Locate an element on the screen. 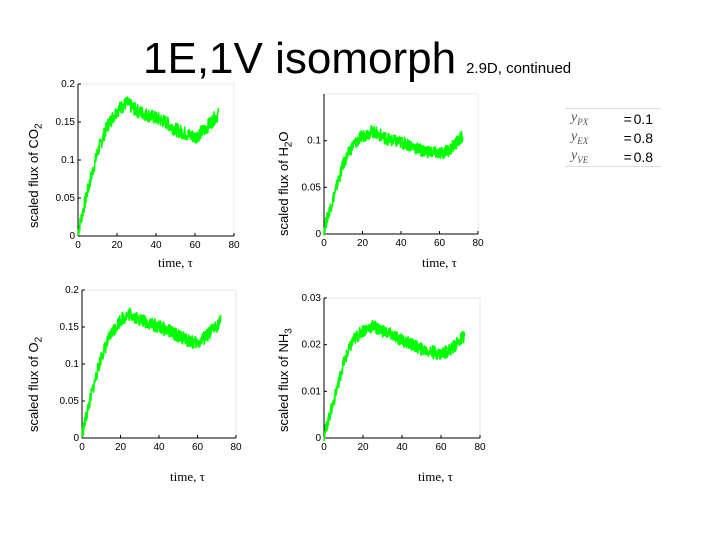 The image size is (720, 540). param-name: yVE is located at coordinates (580, 156).